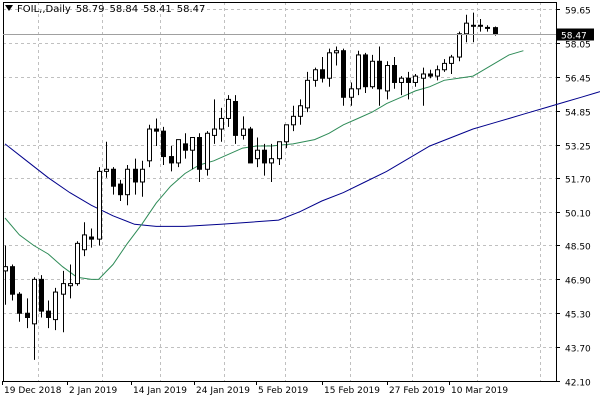 Image resolution: width=600 pixels, height=400 pixels. What do you see at coordinates (191, 9) in the screenshot?
I see `close-value: 58.47` at bounding box center [191, 9].